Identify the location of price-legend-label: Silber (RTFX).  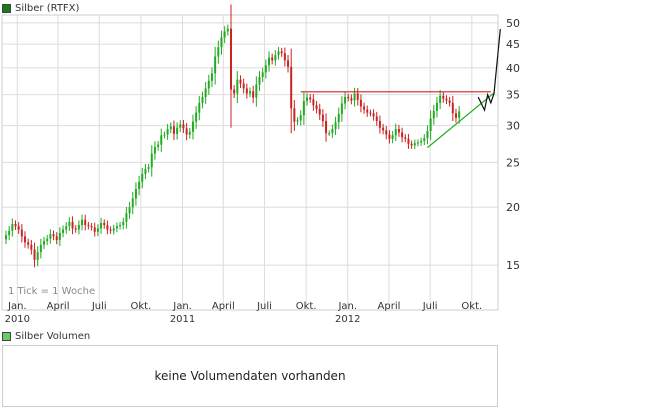
(47, 8).